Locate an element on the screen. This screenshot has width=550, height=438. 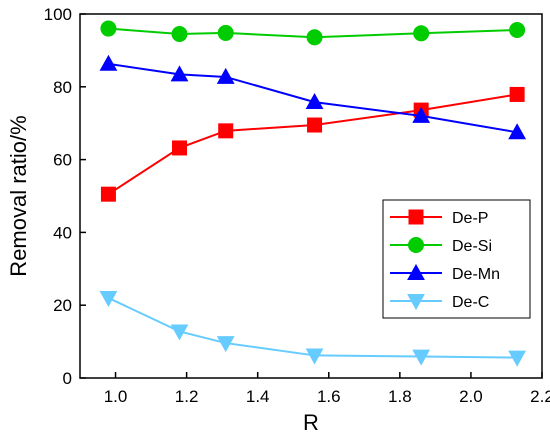
y-axis-title: Removal ratio/% is located at coordinates (18, 195).